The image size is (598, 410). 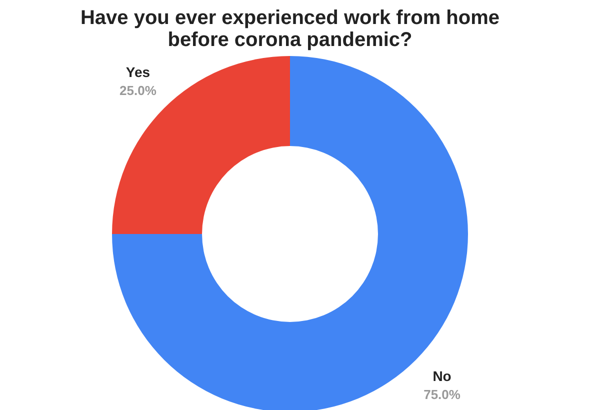 I want to click on slice-label: No, so click(x=442, y=376).